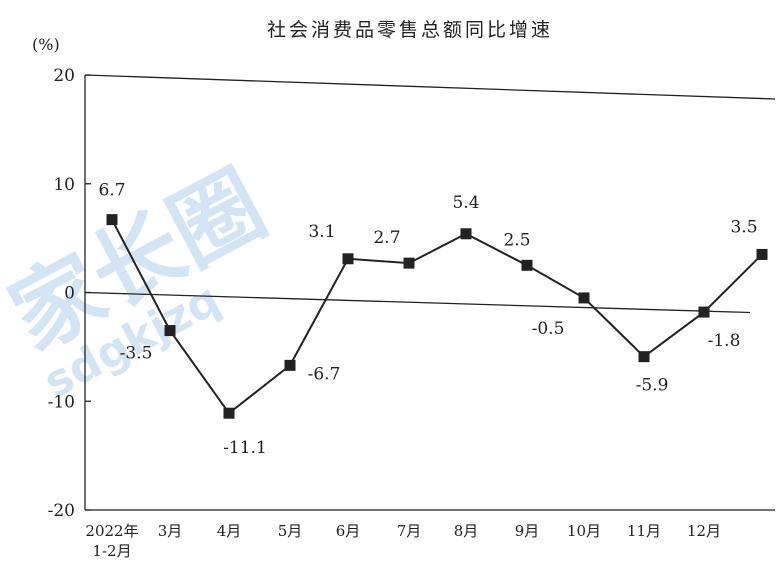  I want to click on data-label: -11.1, so click(245, 448).